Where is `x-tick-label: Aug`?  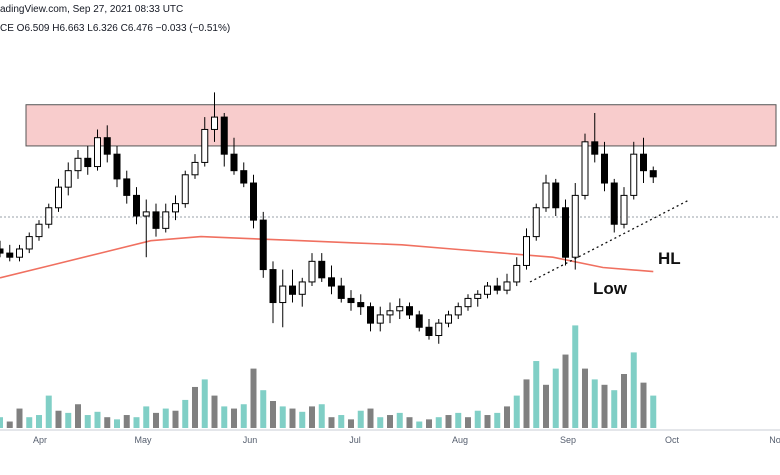 x-tick-label: Aug is located at coordinates (460, 440).